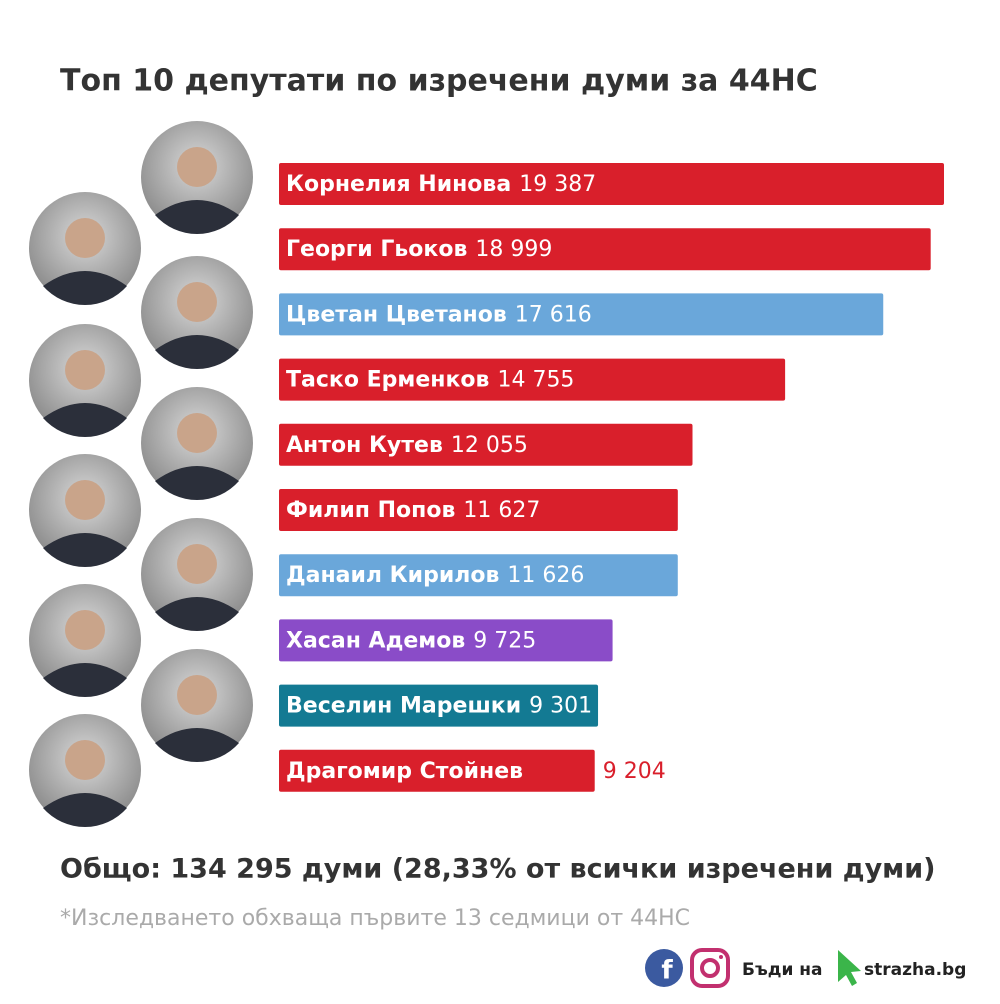 The width and height of the screenshot is (1000, 1004). I want to click on instagram-icon, so click(710, 968).